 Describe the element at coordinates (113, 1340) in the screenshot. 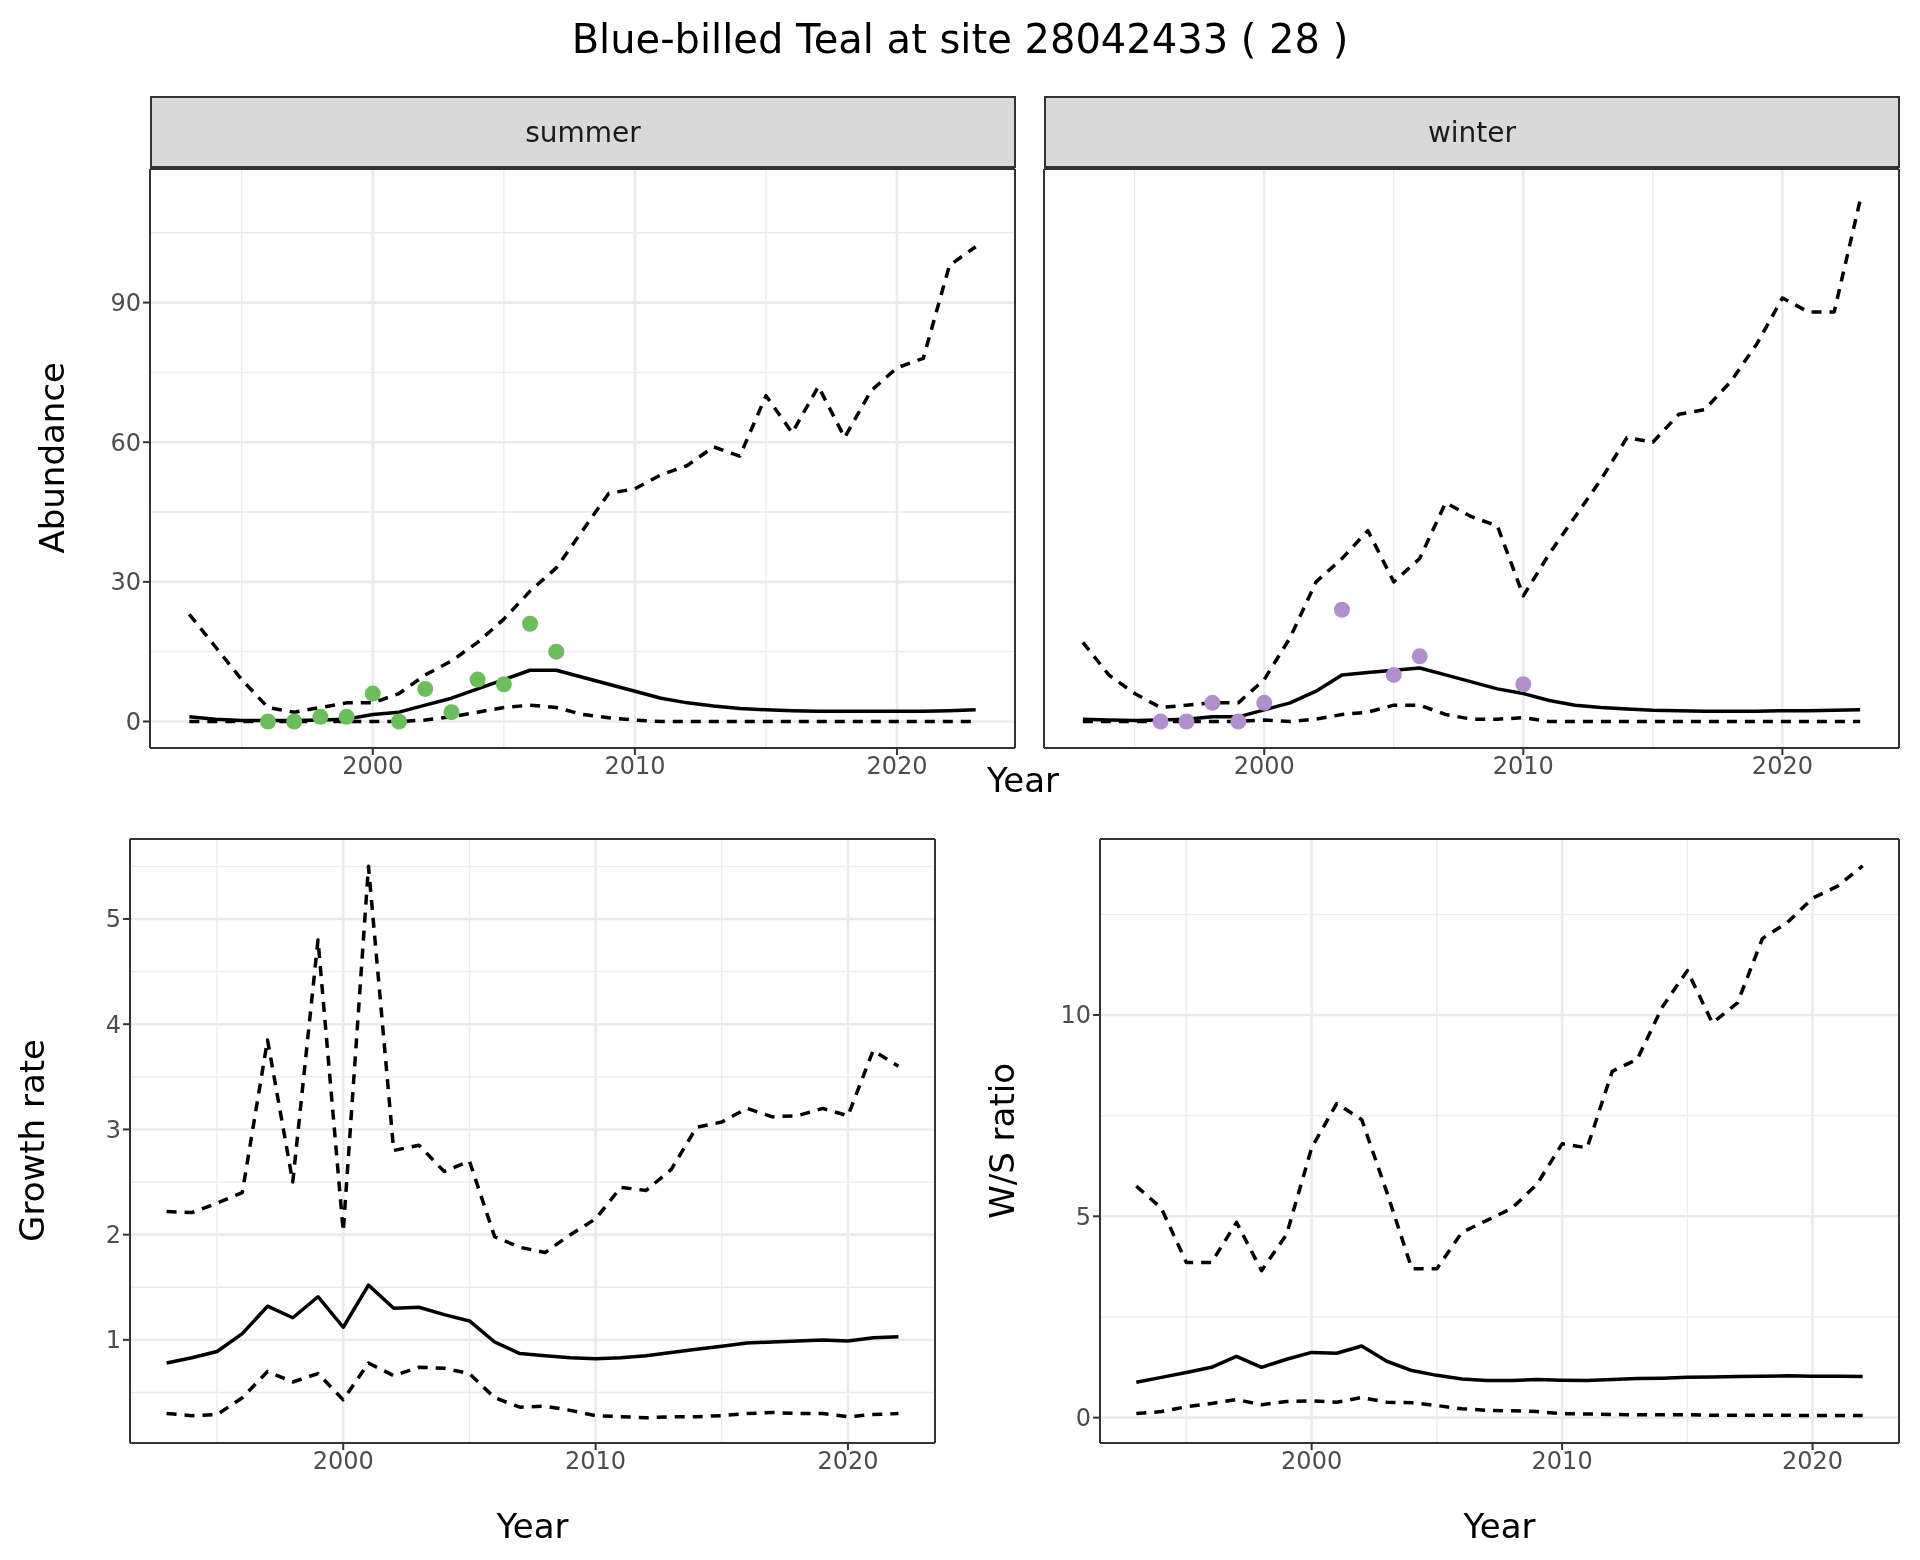

I see `y-tick-label: 1` at that location.